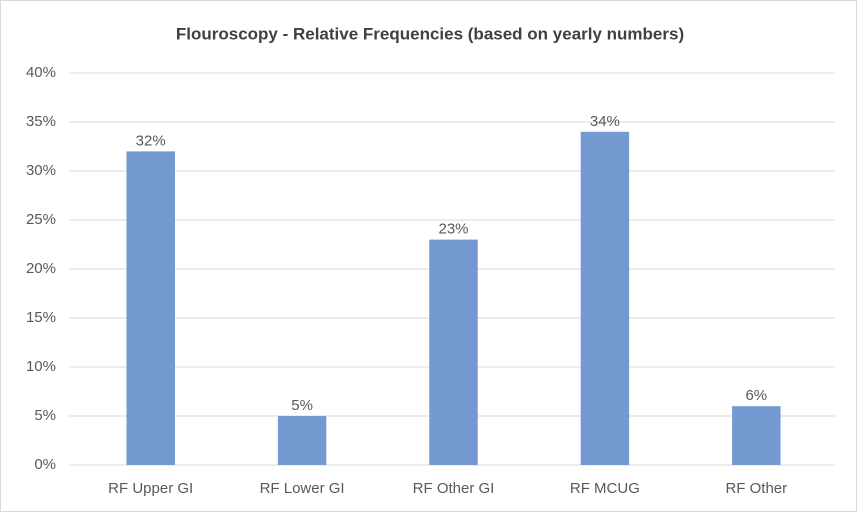 The image size is (858, 518). I want to click on y-tick-label: 15%, so click(41, 317).